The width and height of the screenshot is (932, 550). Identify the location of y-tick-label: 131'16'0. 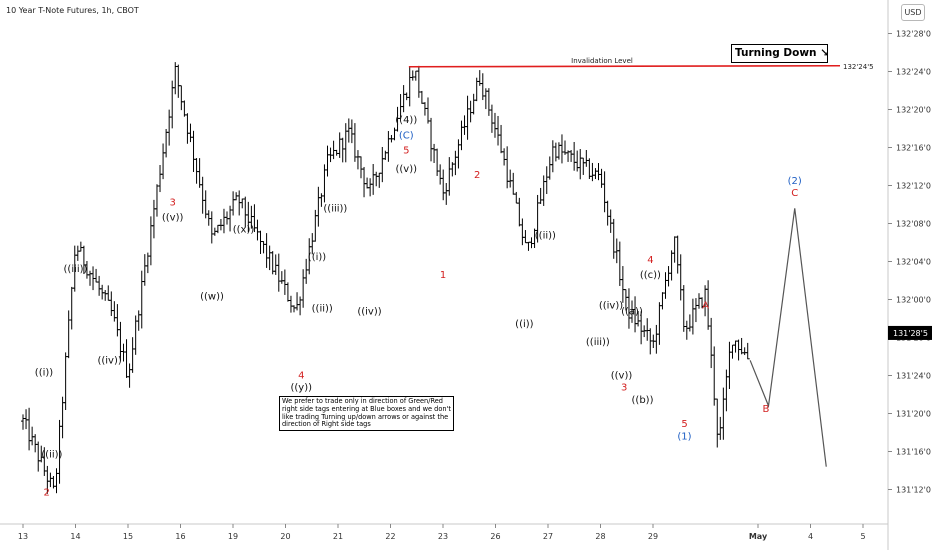
(913, 452).